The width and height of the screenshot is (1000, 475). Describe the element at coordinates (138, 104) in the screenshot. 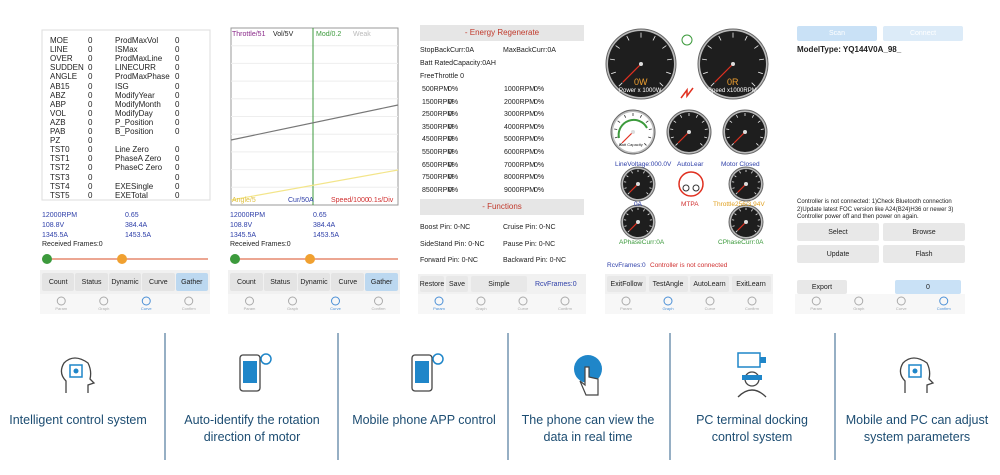

I see `label: ModifyMonth` at that location.